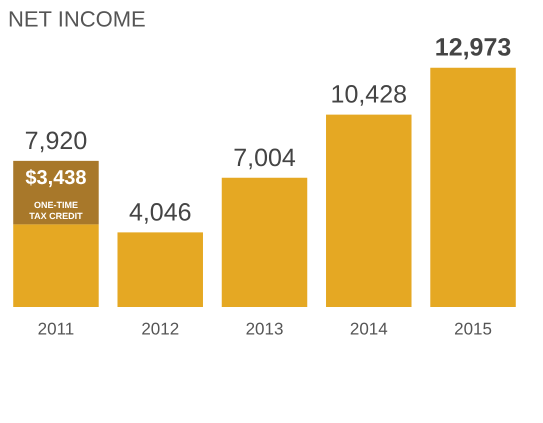  I want to click on x-tick-label: 2014, so click(369, 329).